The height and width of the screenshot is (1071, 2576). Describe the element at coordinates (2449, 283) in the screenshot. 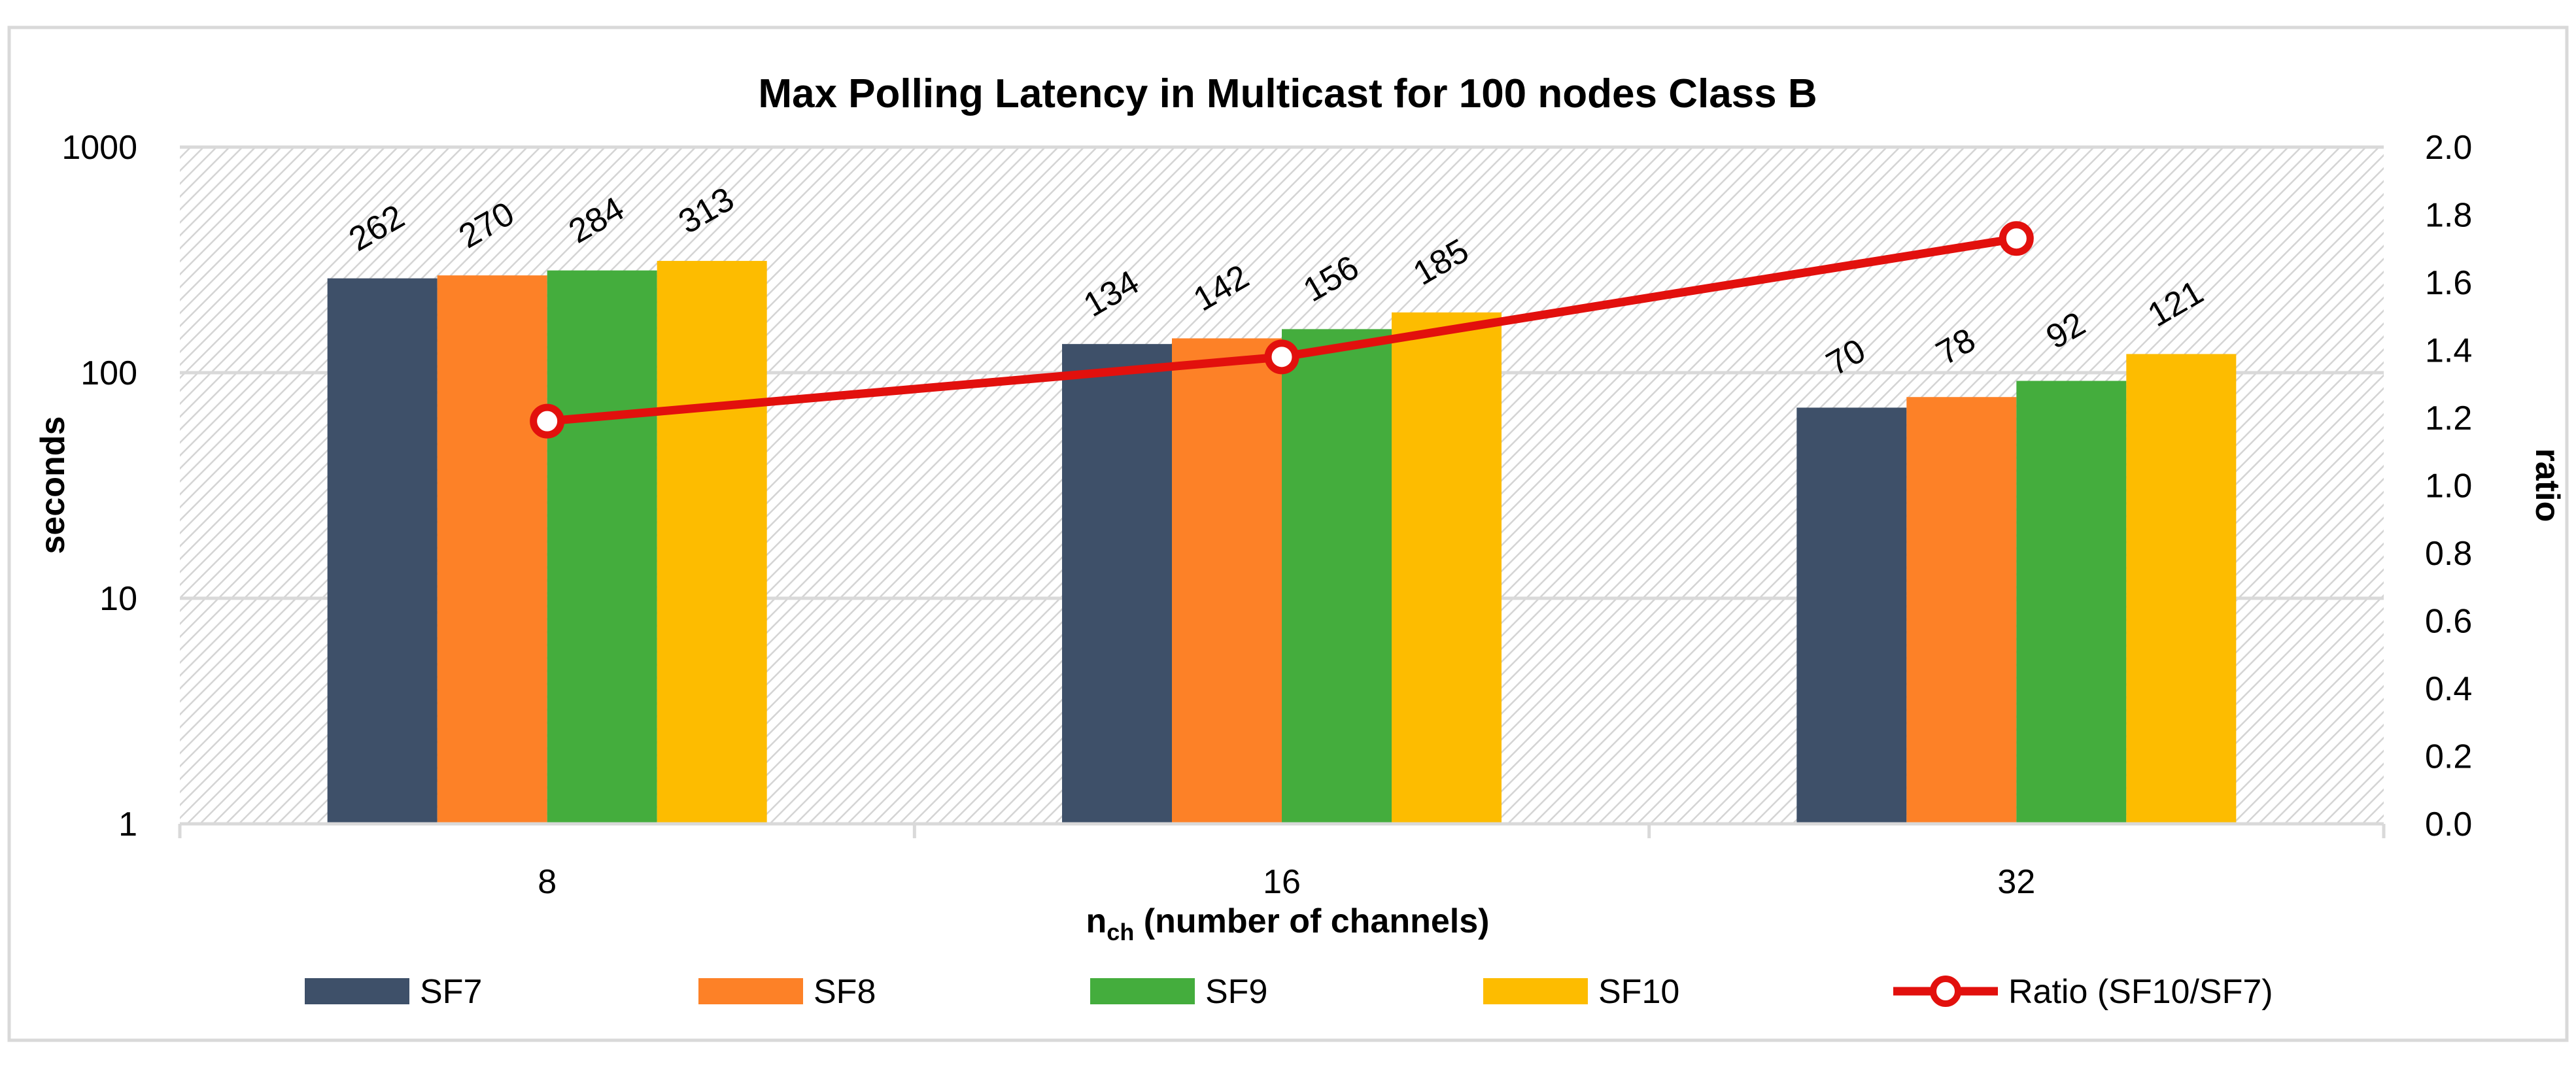

I see `y2-tick-label: 1.6` at that location.